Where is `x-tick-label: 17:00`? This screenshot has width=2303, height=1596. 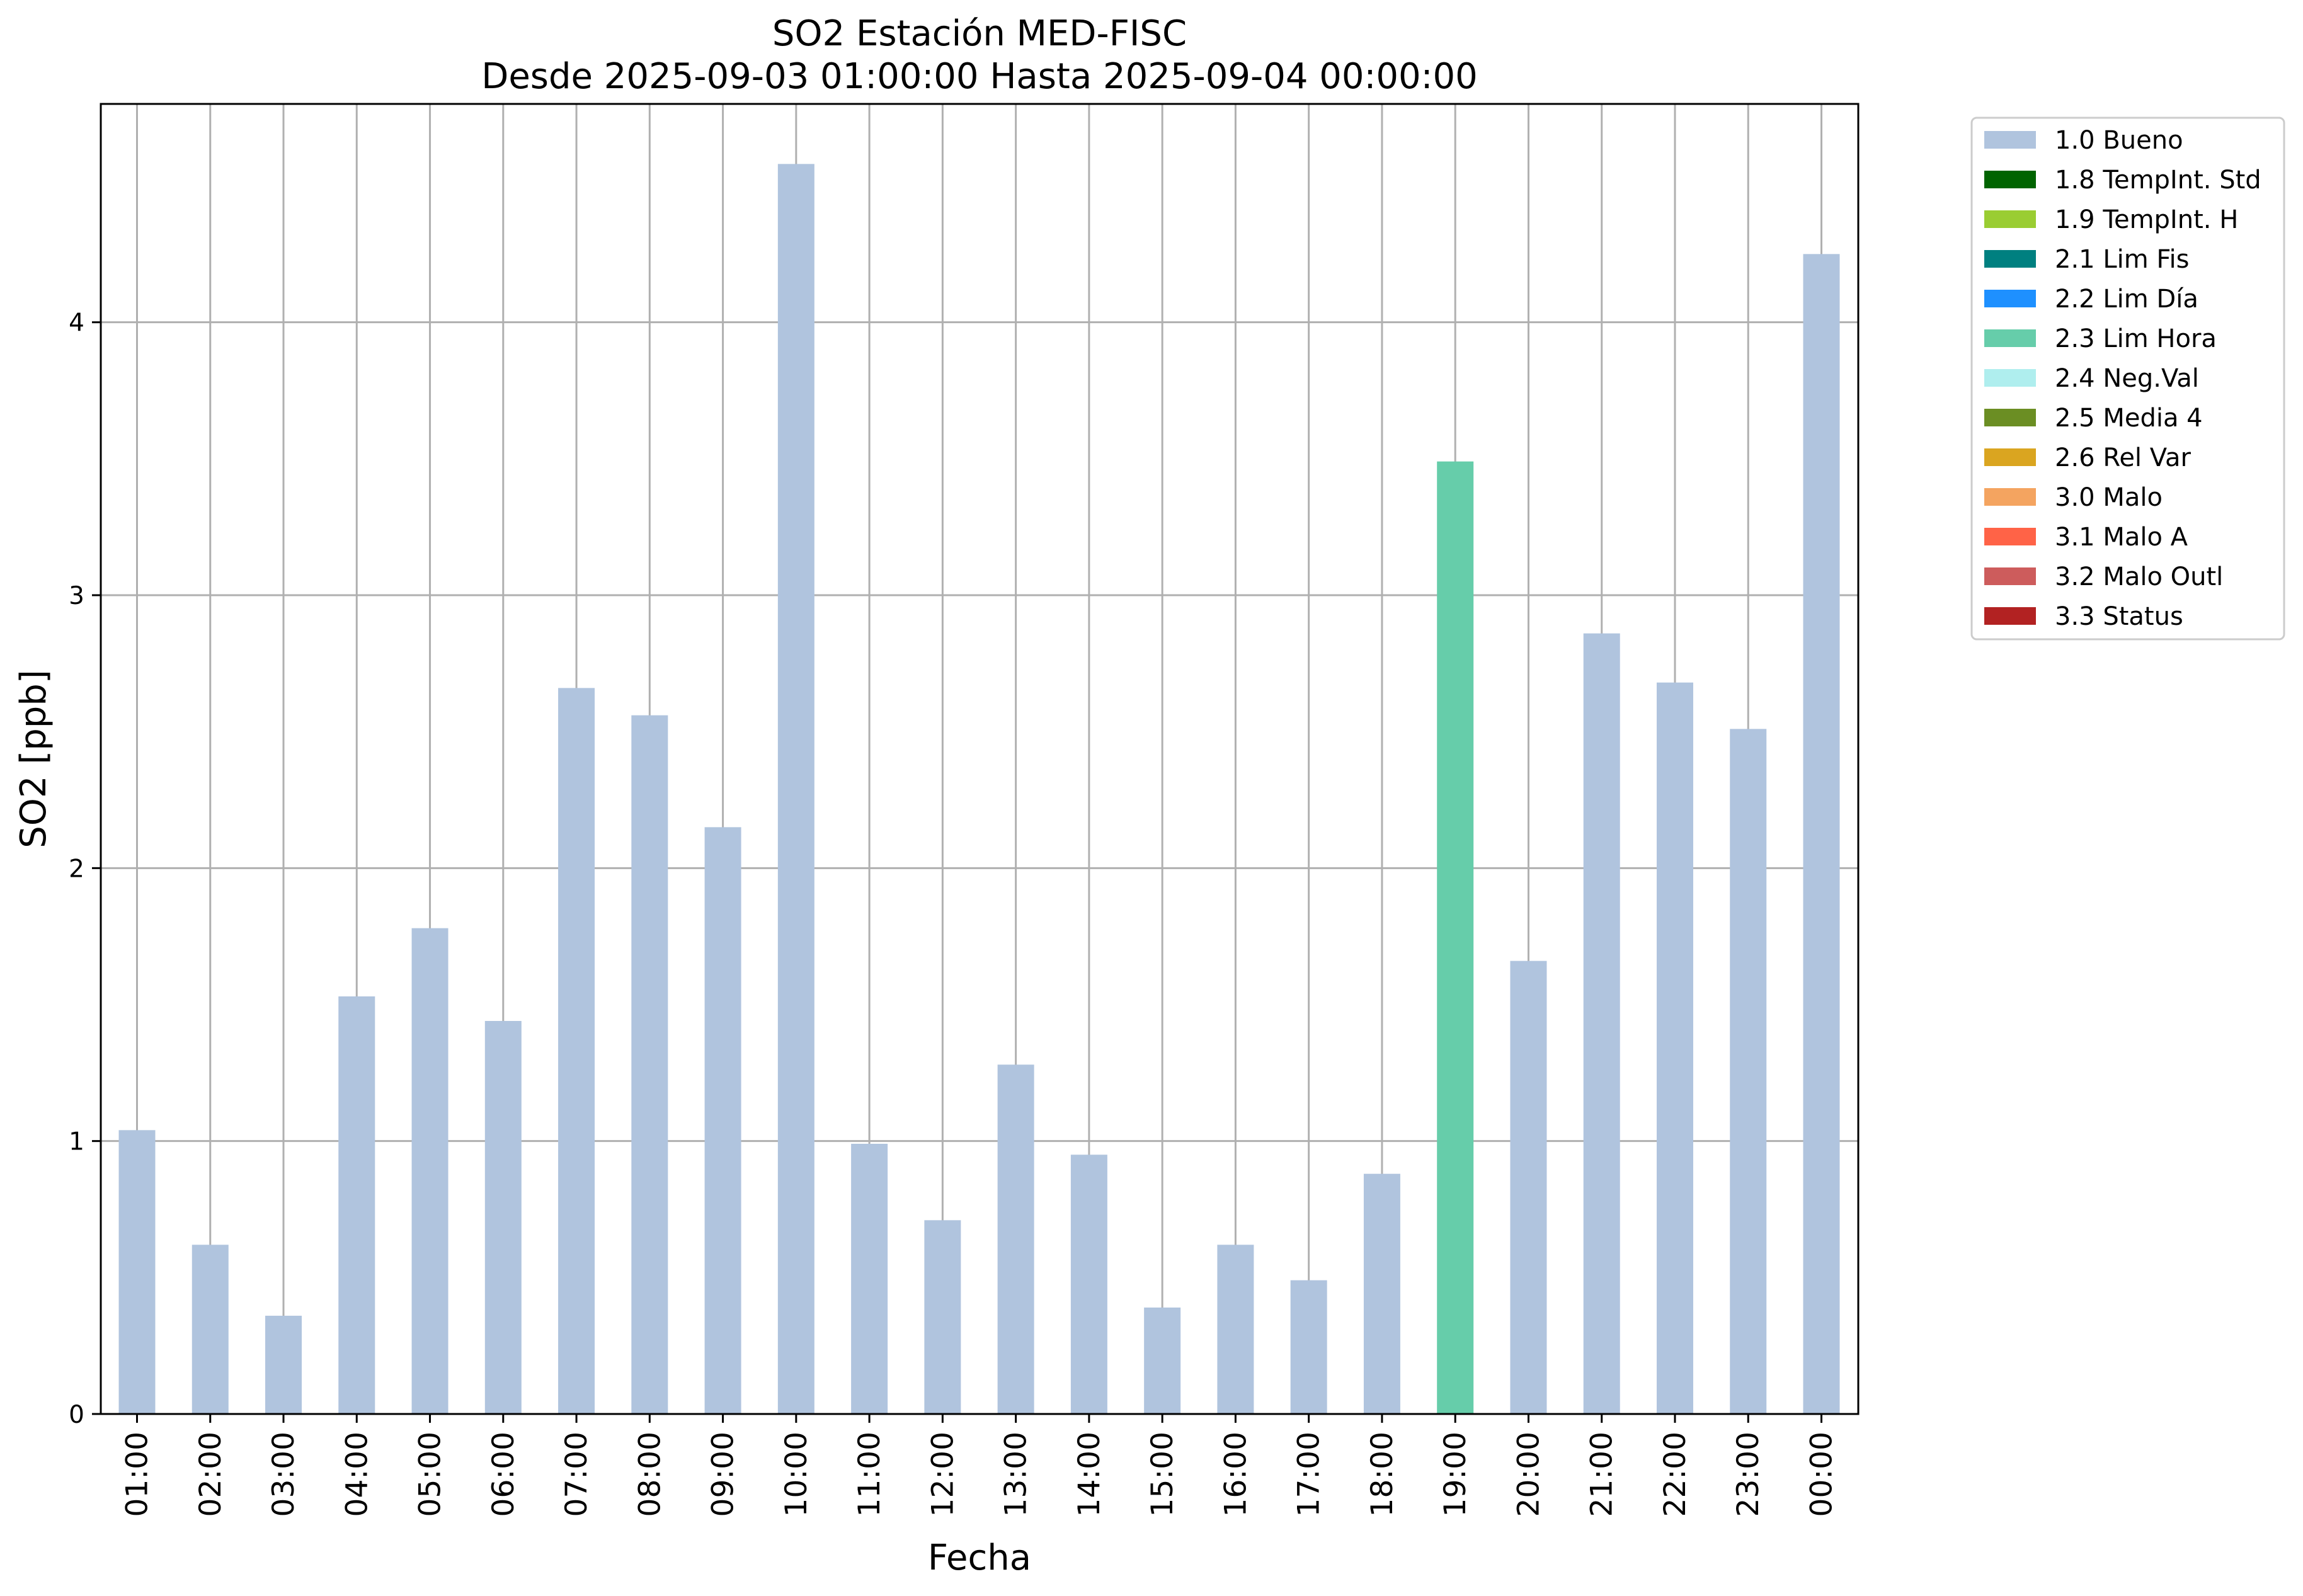
x-tick-label: 17:00 is located at coordinates (1310, 1474).